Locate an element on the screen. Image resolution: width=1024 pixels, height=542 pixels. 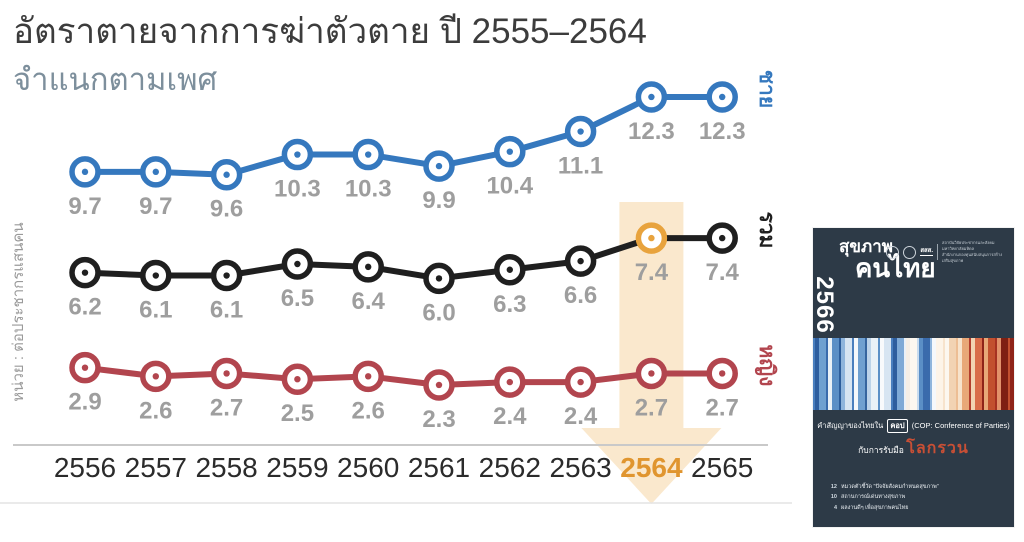
value-label: 6.5 is located at coordinates (297, 298).